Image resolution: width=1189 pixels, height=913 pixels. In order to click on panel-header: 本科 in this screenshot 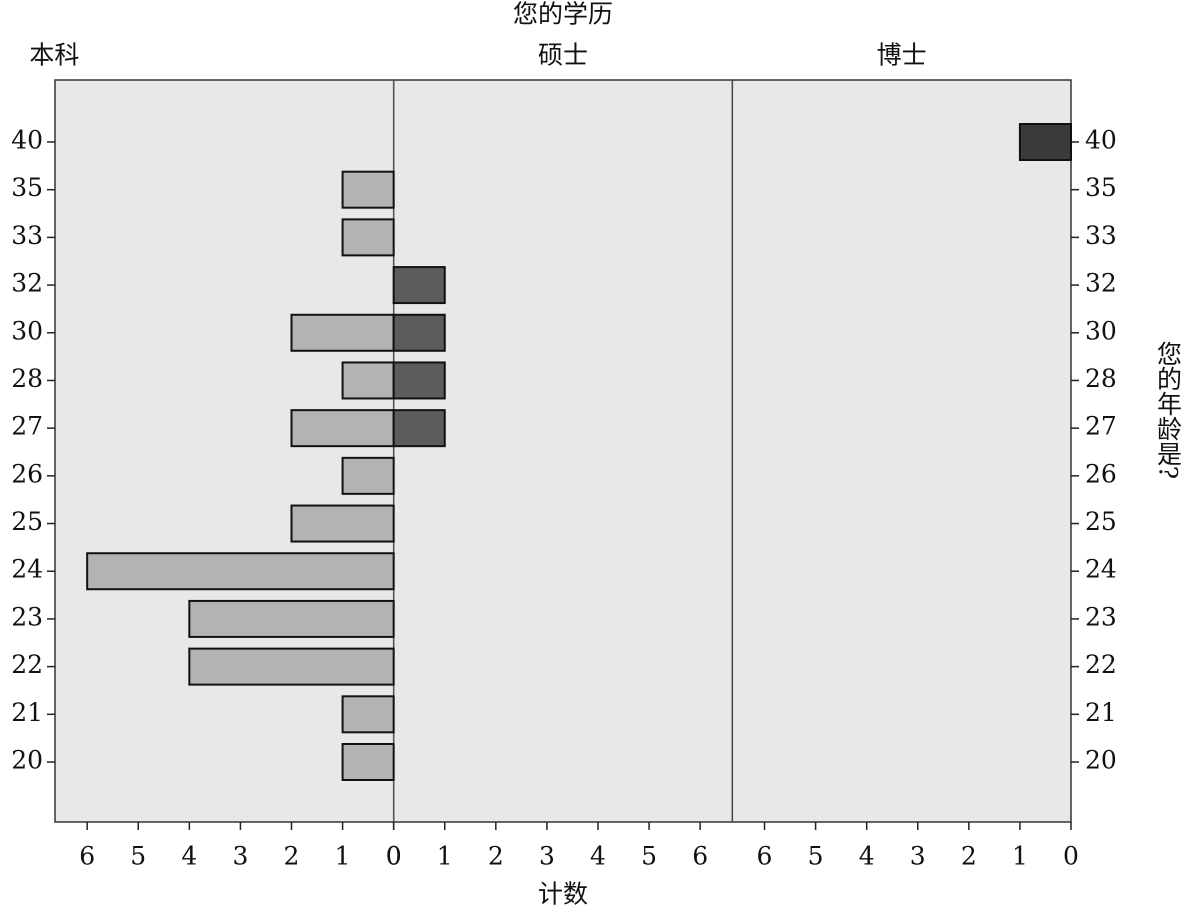, I will do `click(54, 55)`.